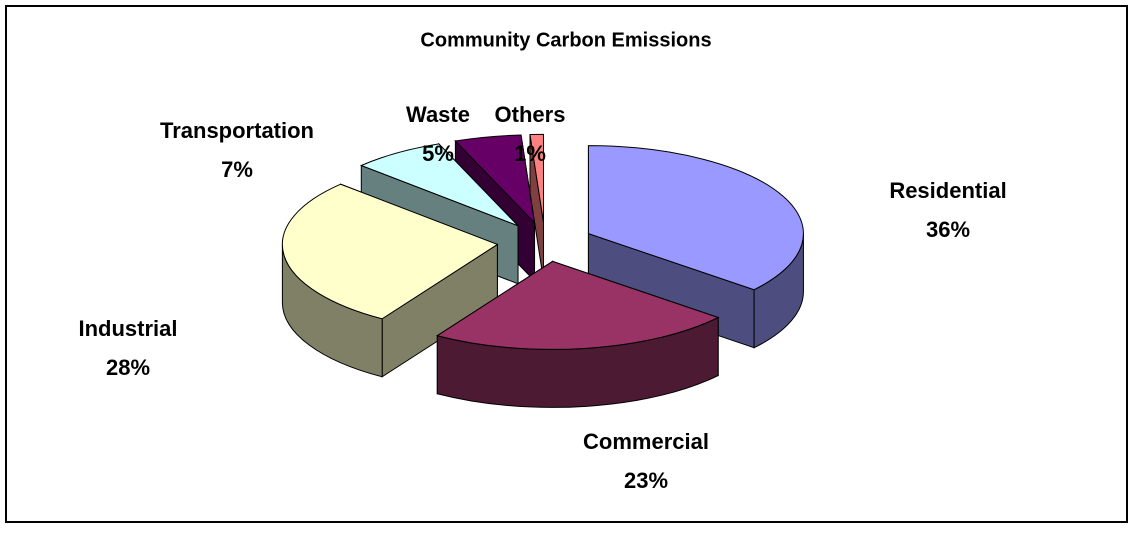 This screenshot has width=1133, height=533. What do you see at coordinates (438, 153) in the screenshot?
I see `slice-value: 5%` at bounding box center [438, 153].